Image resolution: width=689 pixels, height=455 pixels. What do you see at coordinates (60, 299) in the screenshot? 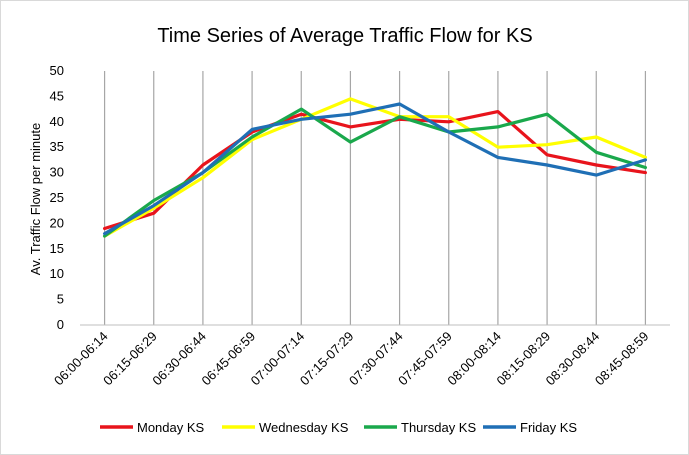
I see `y-tick-label: 5` at bounding box center [60, 299].